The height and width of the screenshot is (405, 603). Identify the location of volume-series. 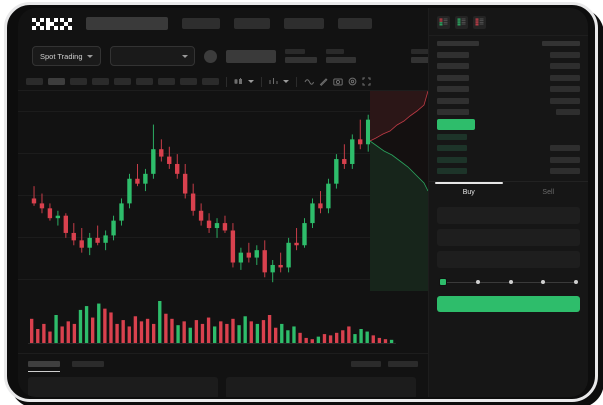
(212, 322).